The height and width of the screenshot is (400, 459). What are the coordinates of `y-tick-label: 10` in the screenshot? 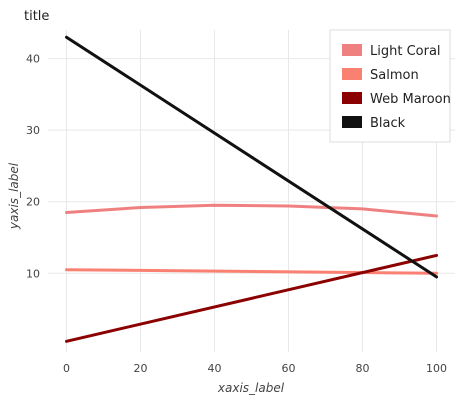 It's located at (33, 273).